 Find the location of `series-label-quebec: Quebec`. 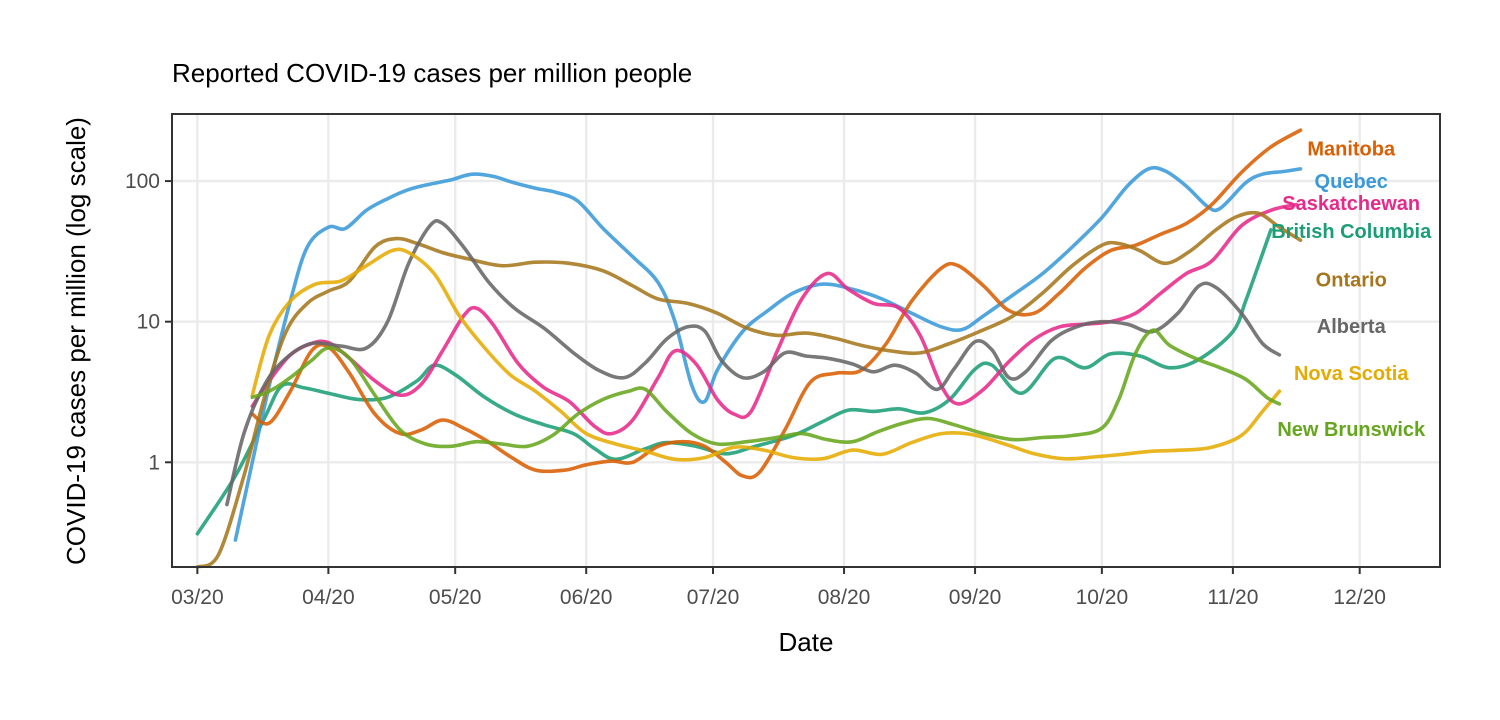

series-label-quebec: Quebec is located at coordinates (1351, 182).